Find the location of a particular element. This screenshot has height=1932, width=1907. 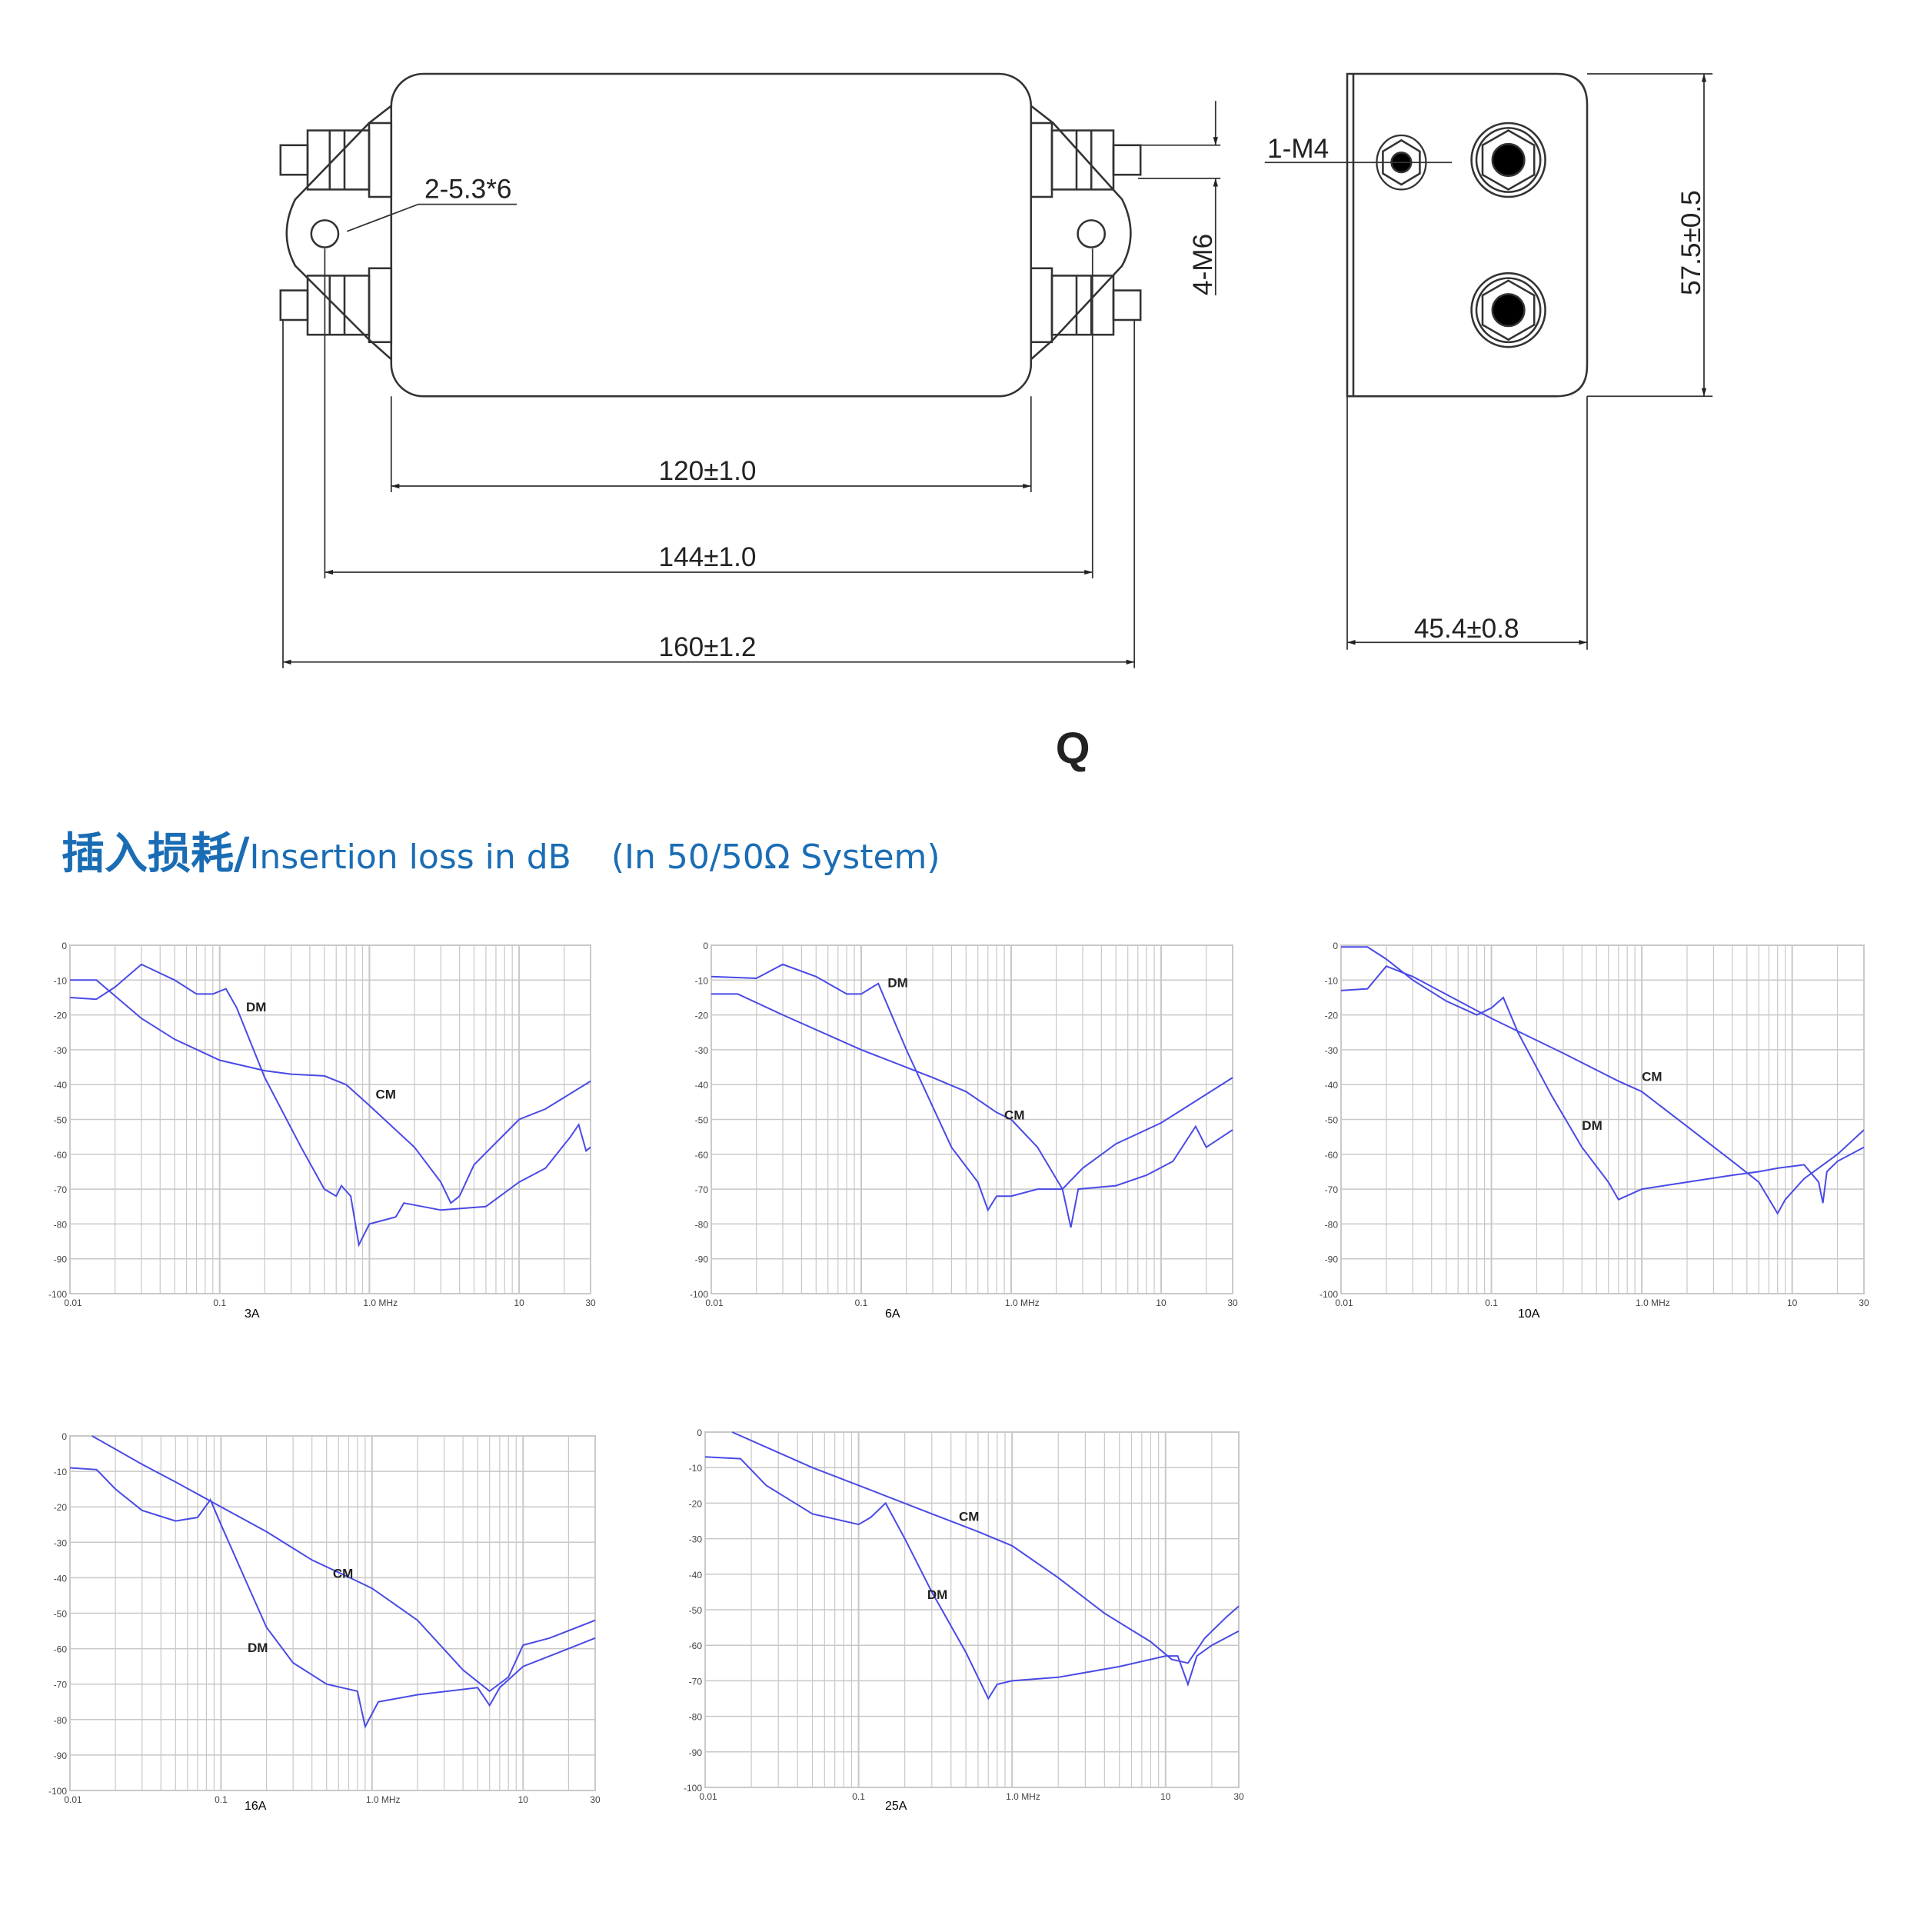

terminal-right-bottom is located at coordinates (1086, 305).